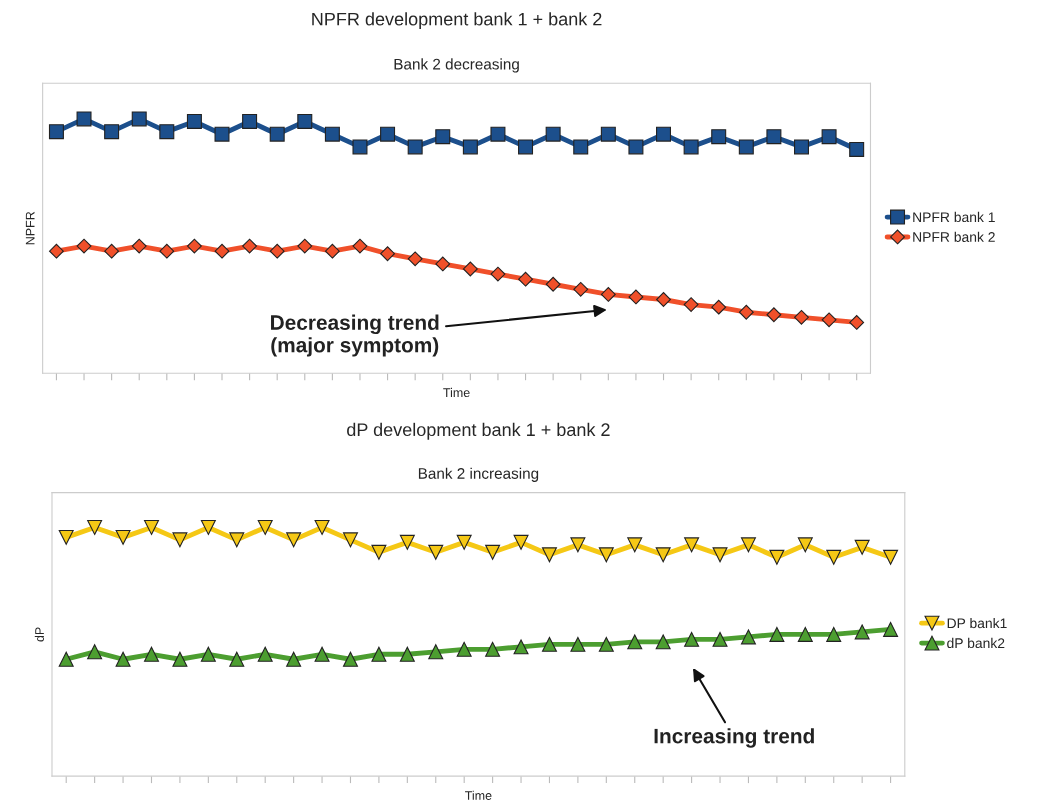 This screenshot has height=801, width=1040. Describe the element at coordinates (30, 228) in the screenshot. I see `y-axis-title: NPFR` at that location.